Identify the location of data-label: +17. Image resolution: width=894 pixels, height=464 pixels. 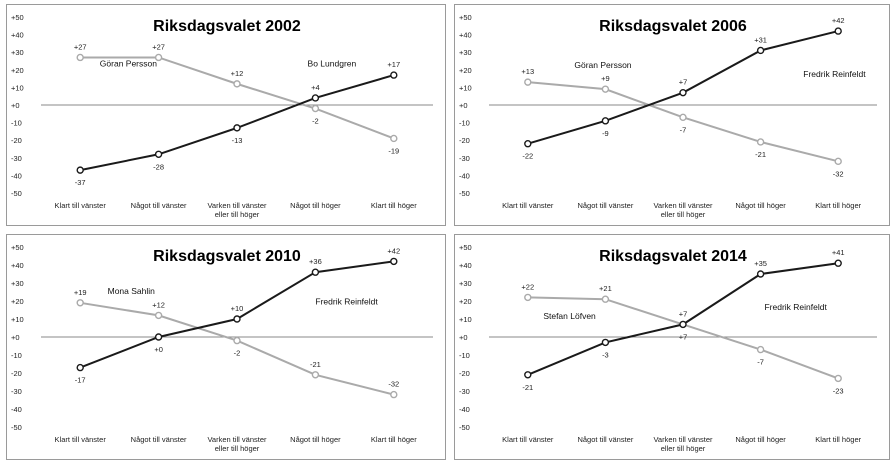
(393, 64).